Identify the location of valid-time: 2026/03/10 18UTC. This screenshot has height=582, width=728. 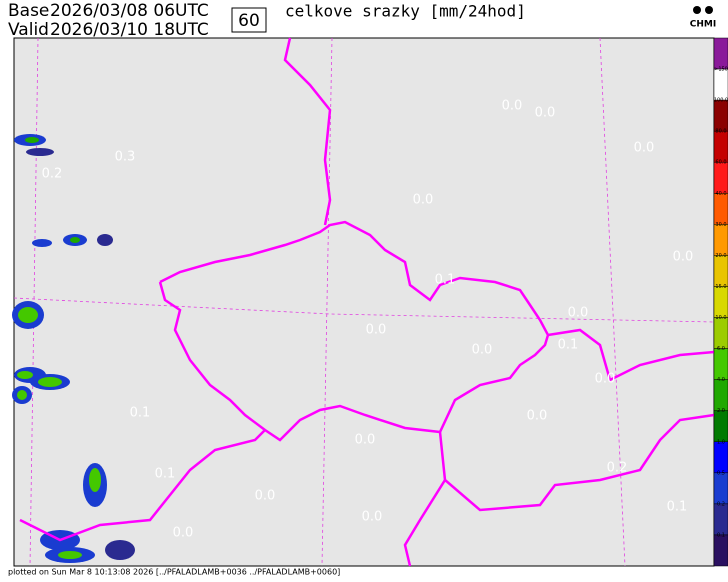
(129, 30).